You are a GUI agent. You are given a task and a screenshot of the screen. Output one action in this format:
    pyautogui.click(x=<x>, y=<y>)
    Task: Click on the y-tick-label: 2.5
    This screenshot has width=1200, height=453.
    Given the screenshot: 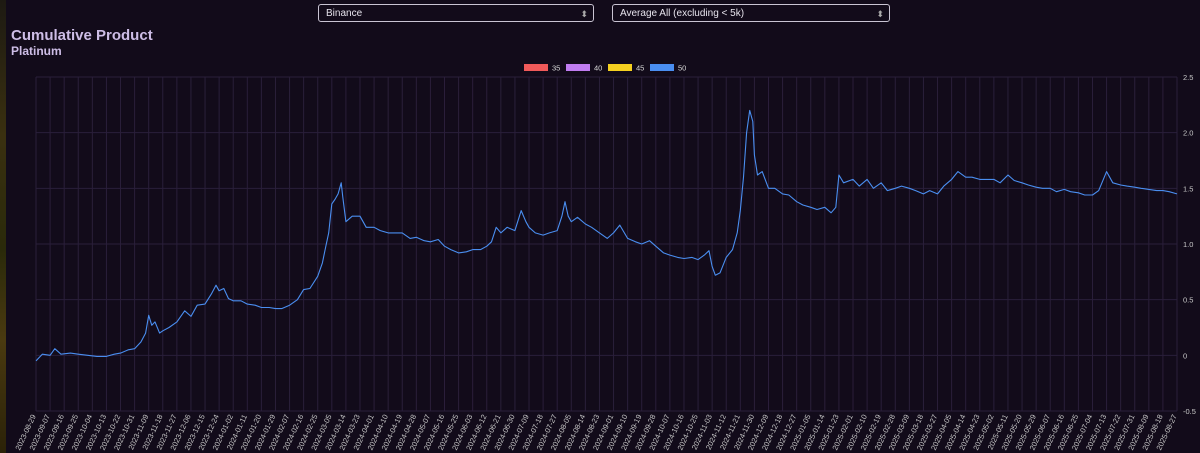 What is the action you would take?
    pyautogui.click(x=1188, y=77)
    